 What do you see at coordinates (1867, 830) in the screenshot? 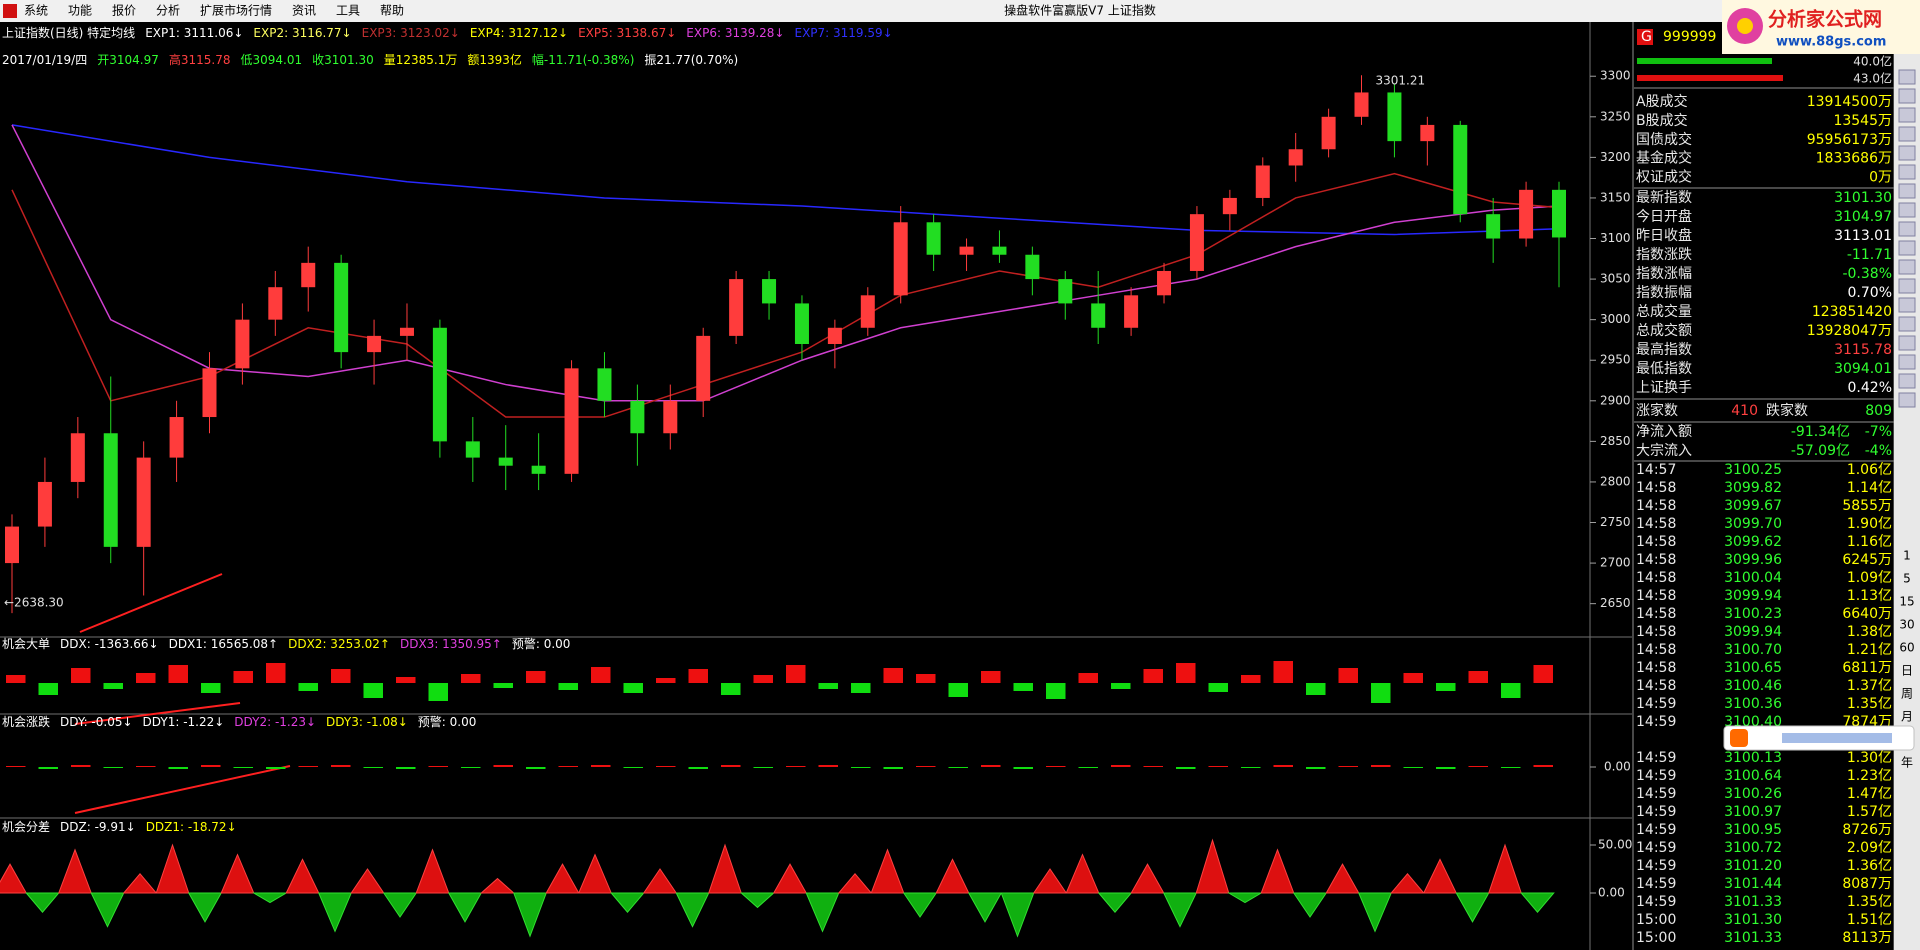
I see `tick-volume: 8726万` at bounding box center [1867, 830].